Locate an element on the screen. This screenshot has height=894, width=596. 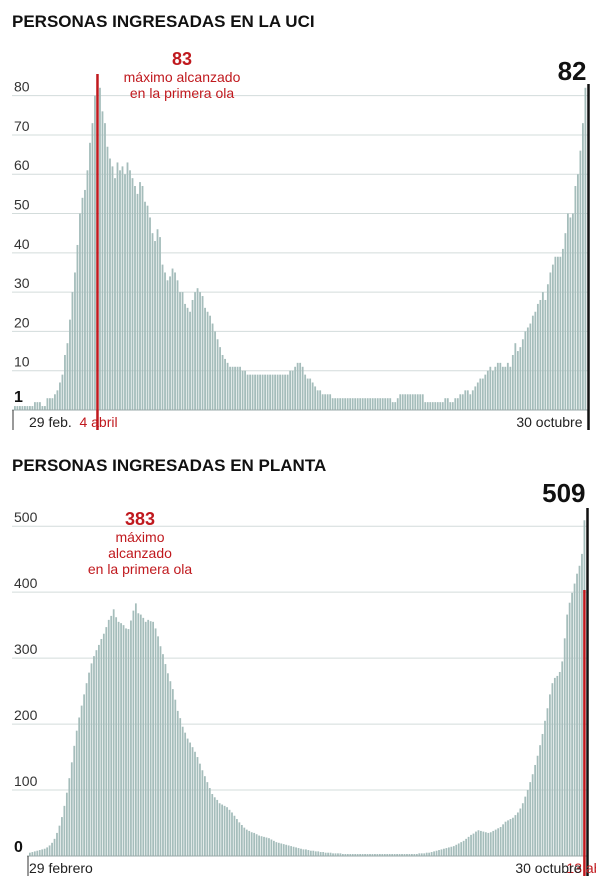
uci-peak-annotation-line2: en la primera ola is located at coordinates (182, 93).